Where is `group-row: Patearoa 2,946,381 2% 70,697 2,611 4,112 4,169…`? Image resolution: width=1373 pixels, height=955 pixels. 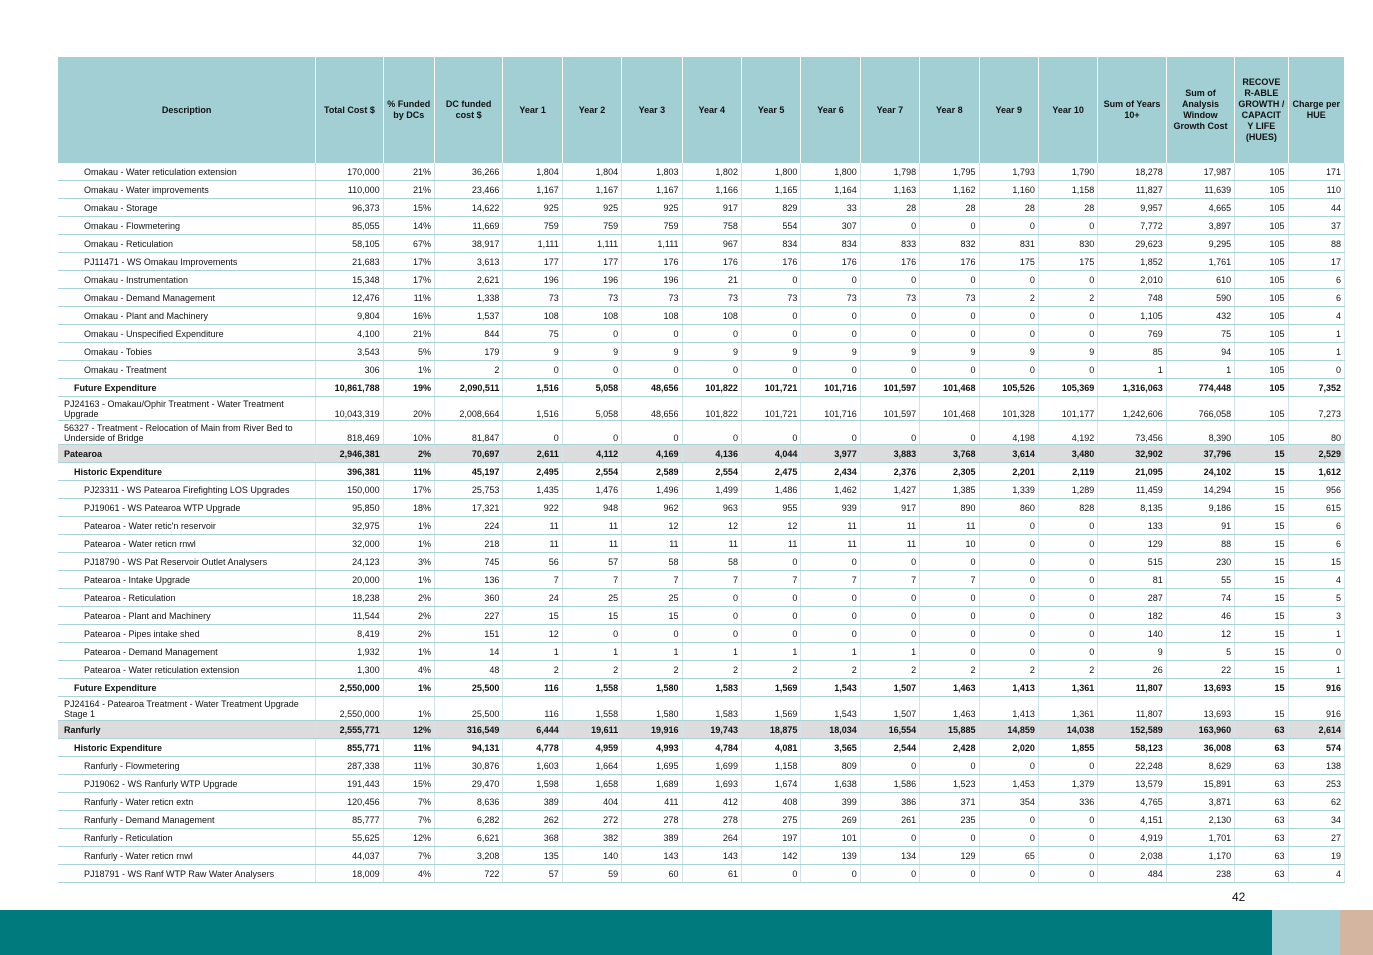
group-row: Patearoa 2,946,381 2% 70,697 2,611 4,112 4,169… is located at coordinates (702, 453).